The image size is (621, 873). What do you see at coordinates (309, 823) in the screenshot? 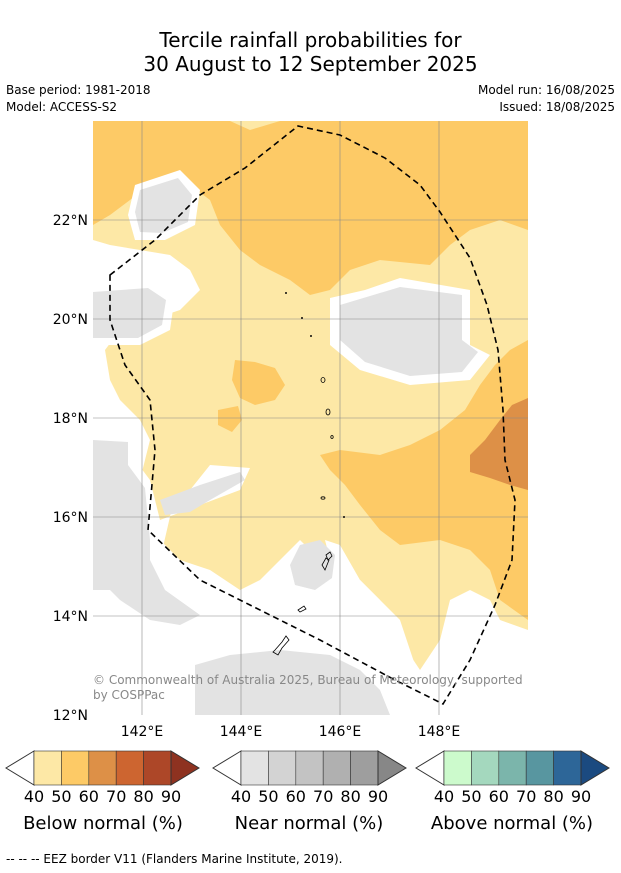
I see `colorbar-label-near: Near normal (%)` at bounding box center [309, 823].